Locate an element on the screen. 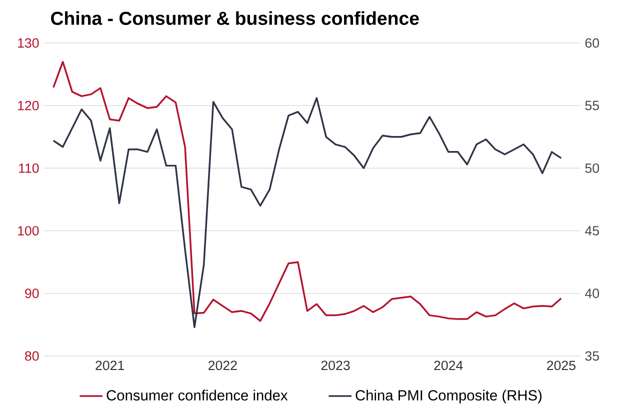 The image size is (622, 408). y2-tick-label: 45 is located at coordinates (592, 231).